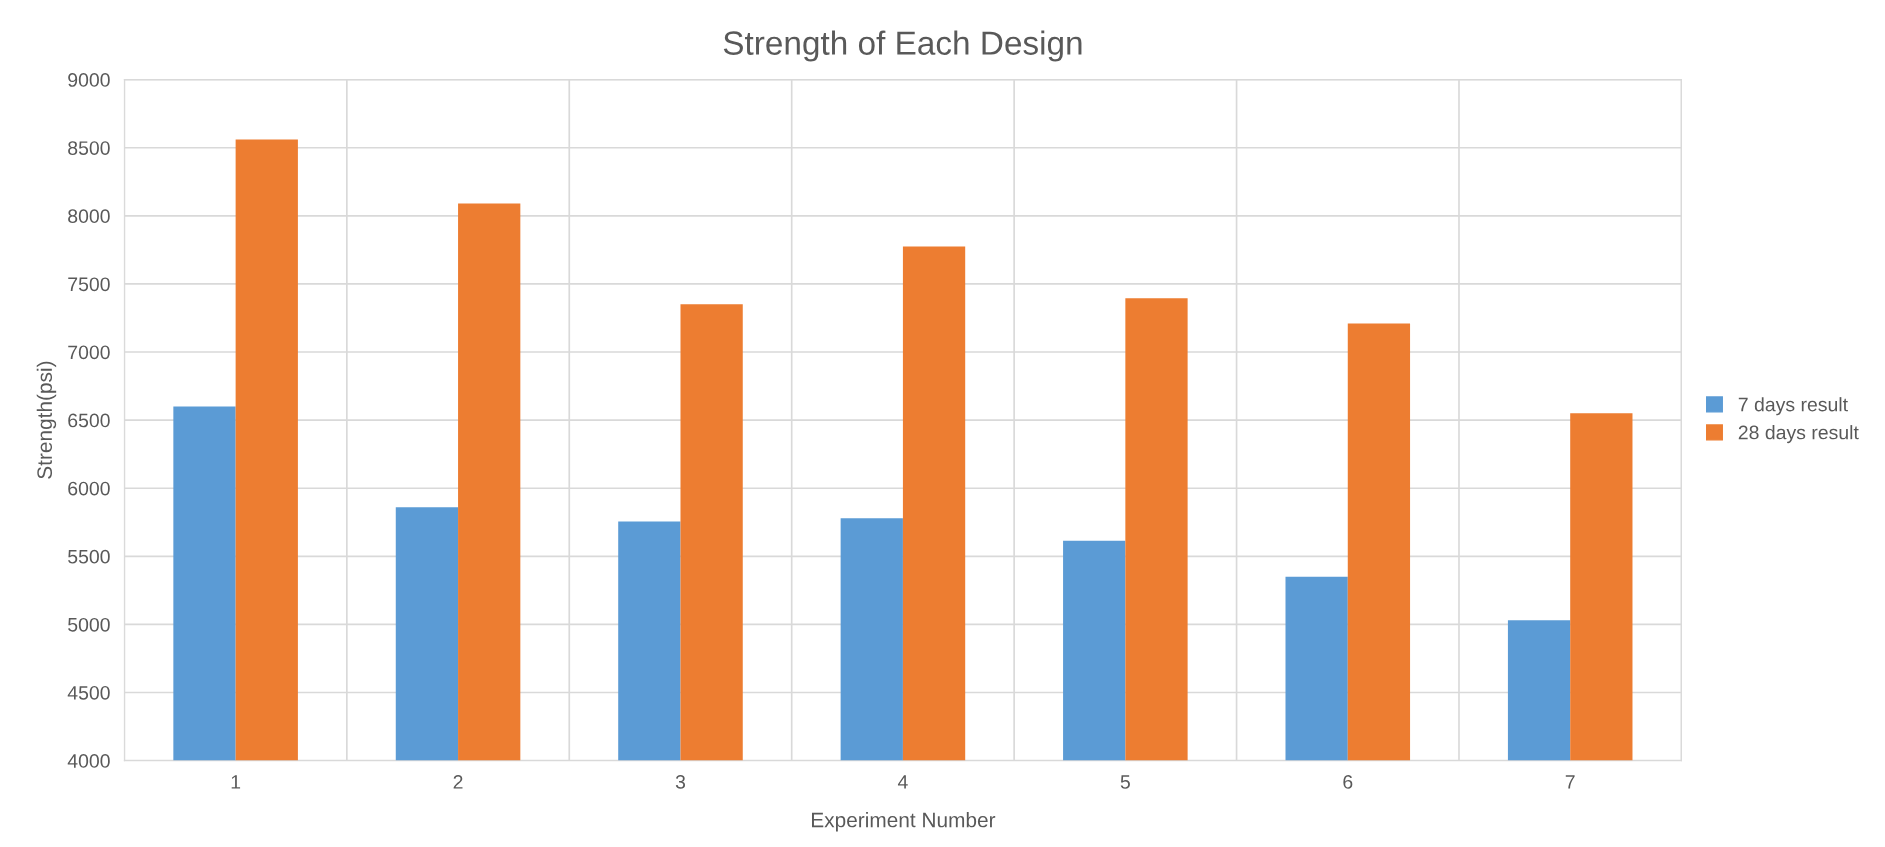 Image resolution: width=1885 pixels, height=847 pixels. What do you see at coordinates (88, 692) in the screenshot?
I see `y-tick-label: 4500` at bounding box center [88, 692].